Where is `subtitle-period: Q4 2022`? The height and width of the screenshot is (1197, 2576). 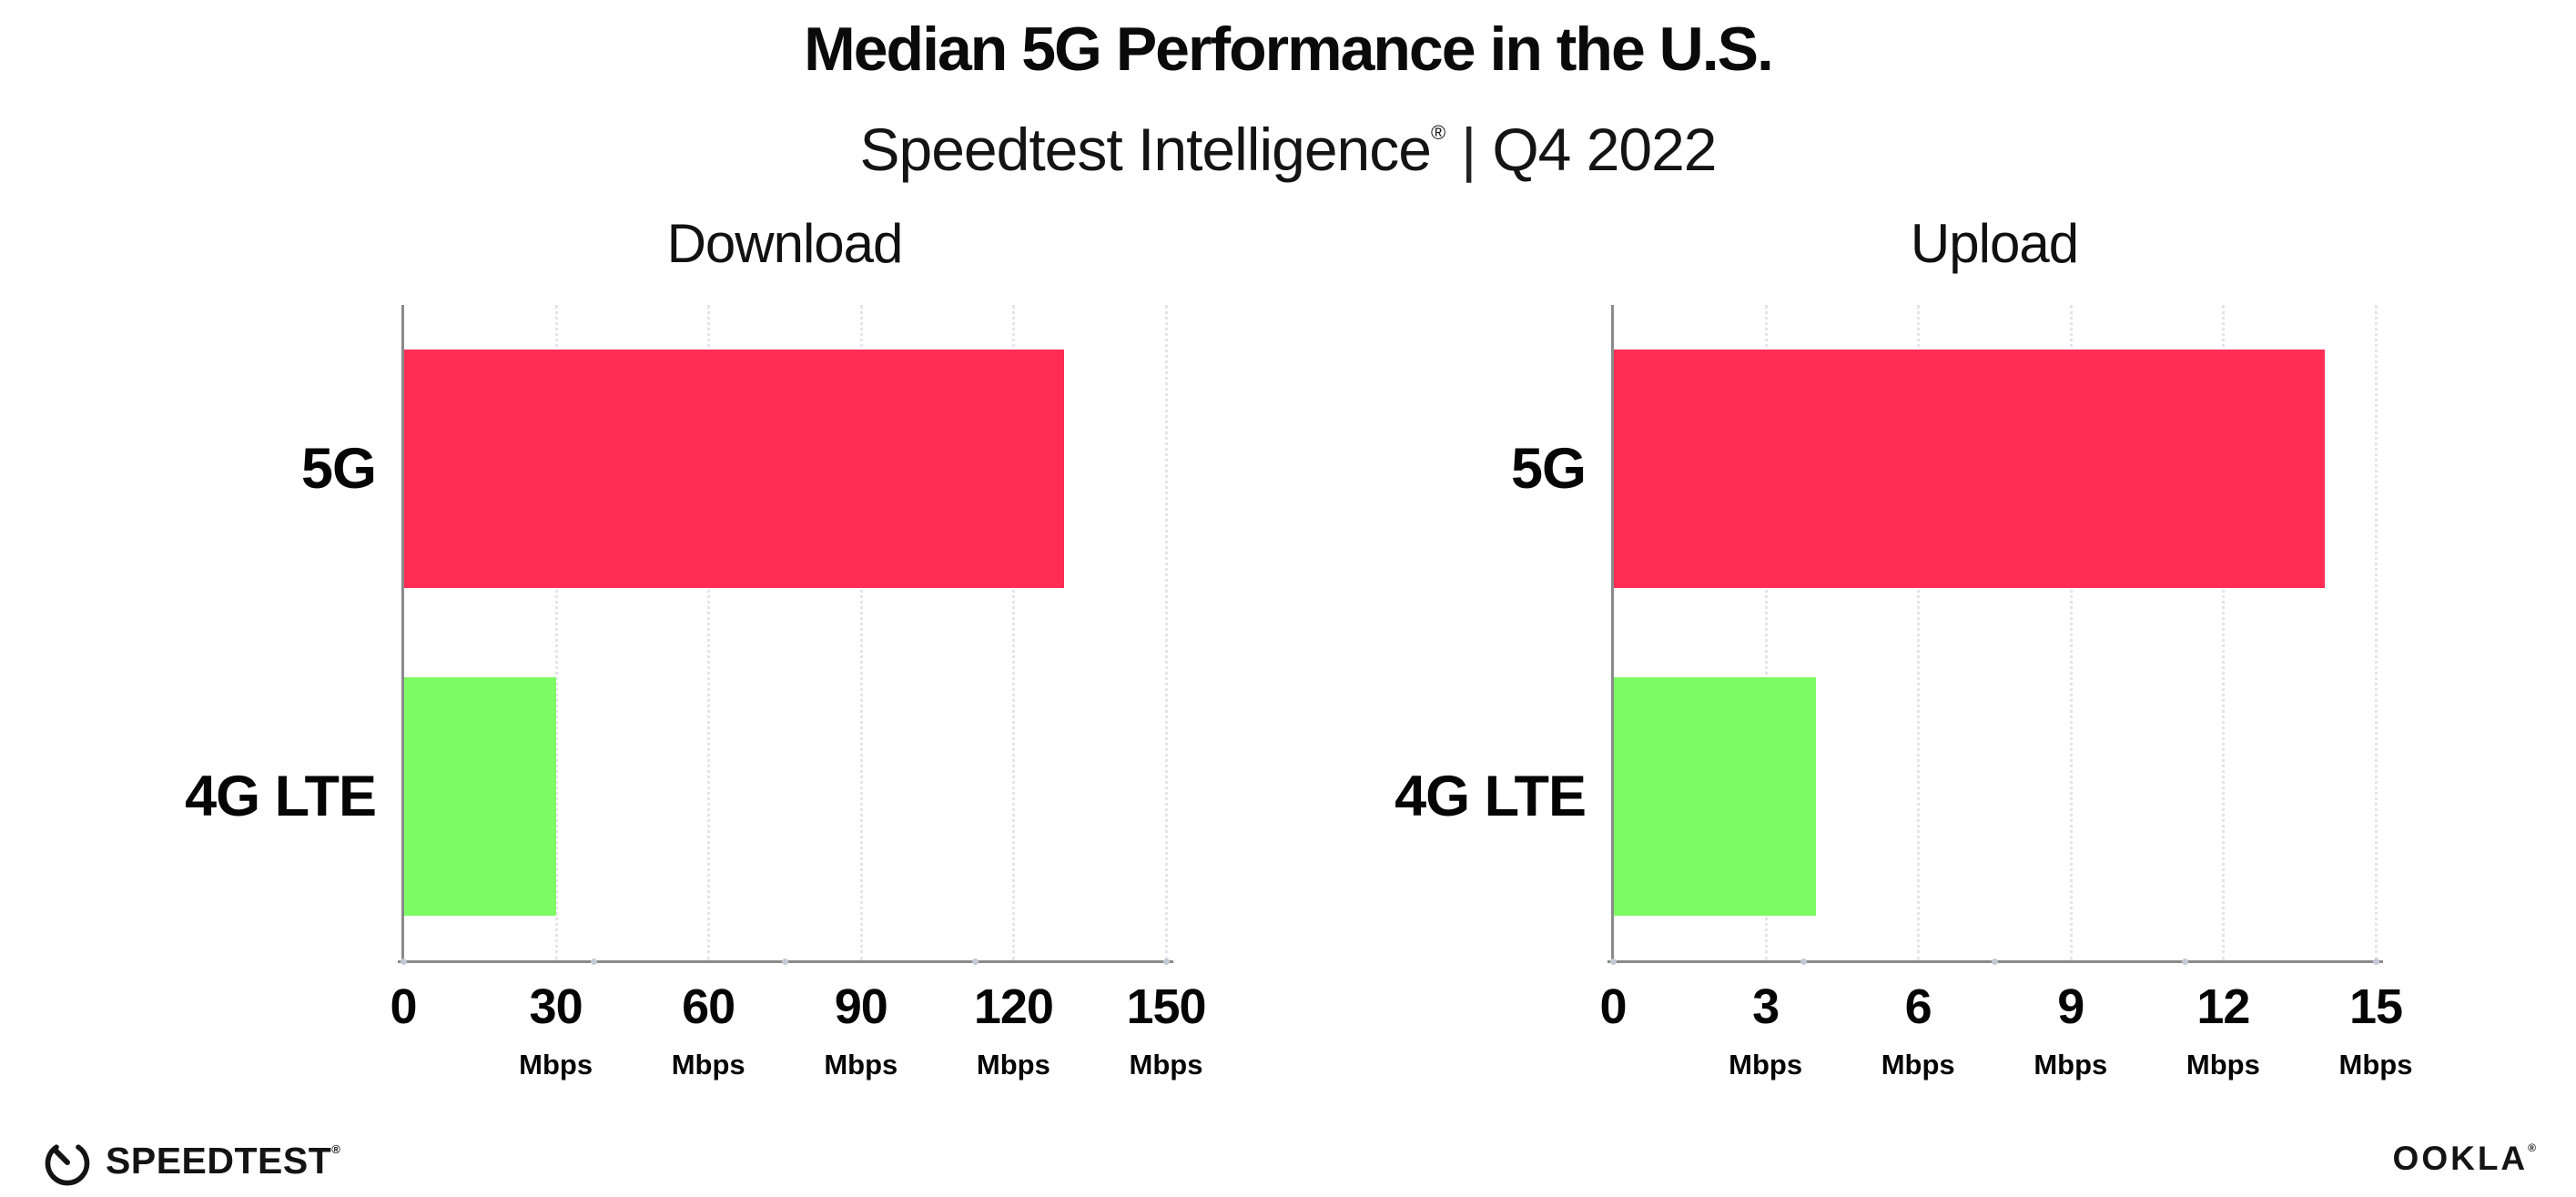
subtitle-period: Q4 2022 is located at coordinates (1604, 149).